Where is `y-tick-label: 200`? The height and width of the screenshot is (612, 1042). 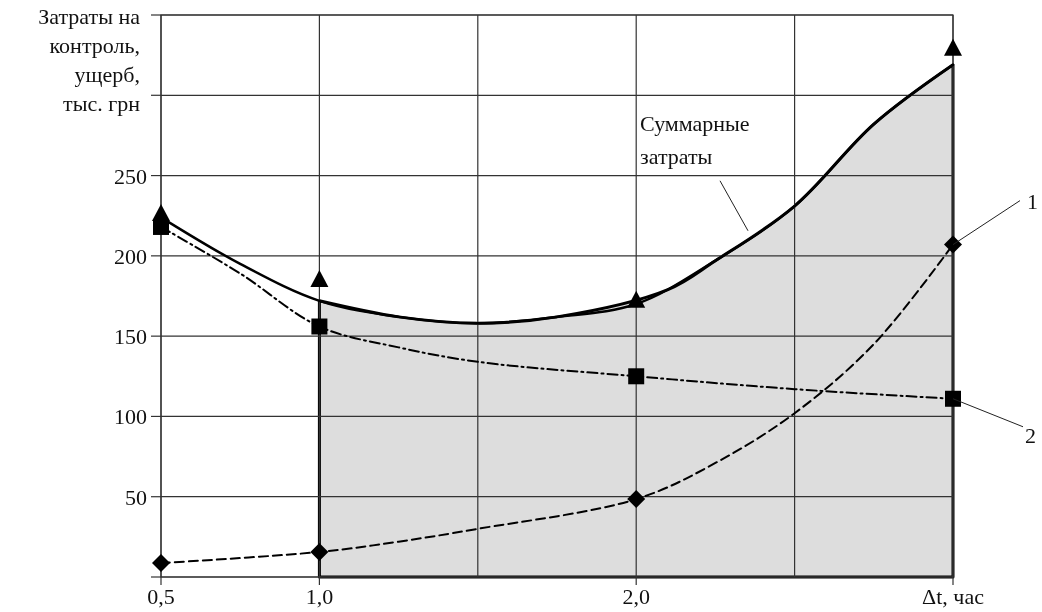
y-tick-label: 200 is located at coordinates (130, 256).